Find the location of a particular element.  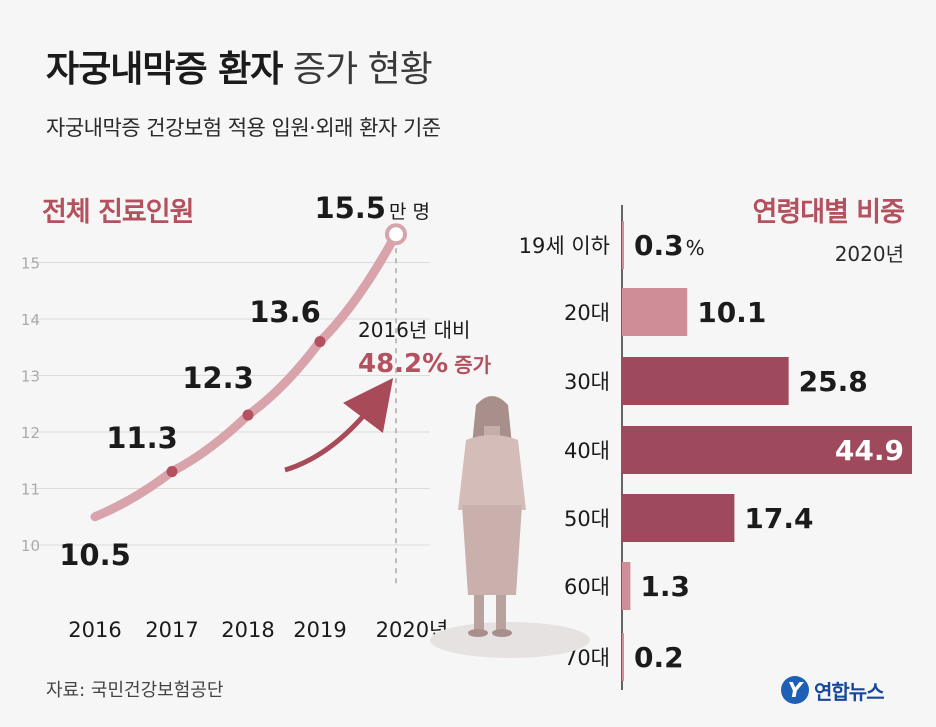

annotation-line1: 2016년 대비 is located at coordinates (414, 330).